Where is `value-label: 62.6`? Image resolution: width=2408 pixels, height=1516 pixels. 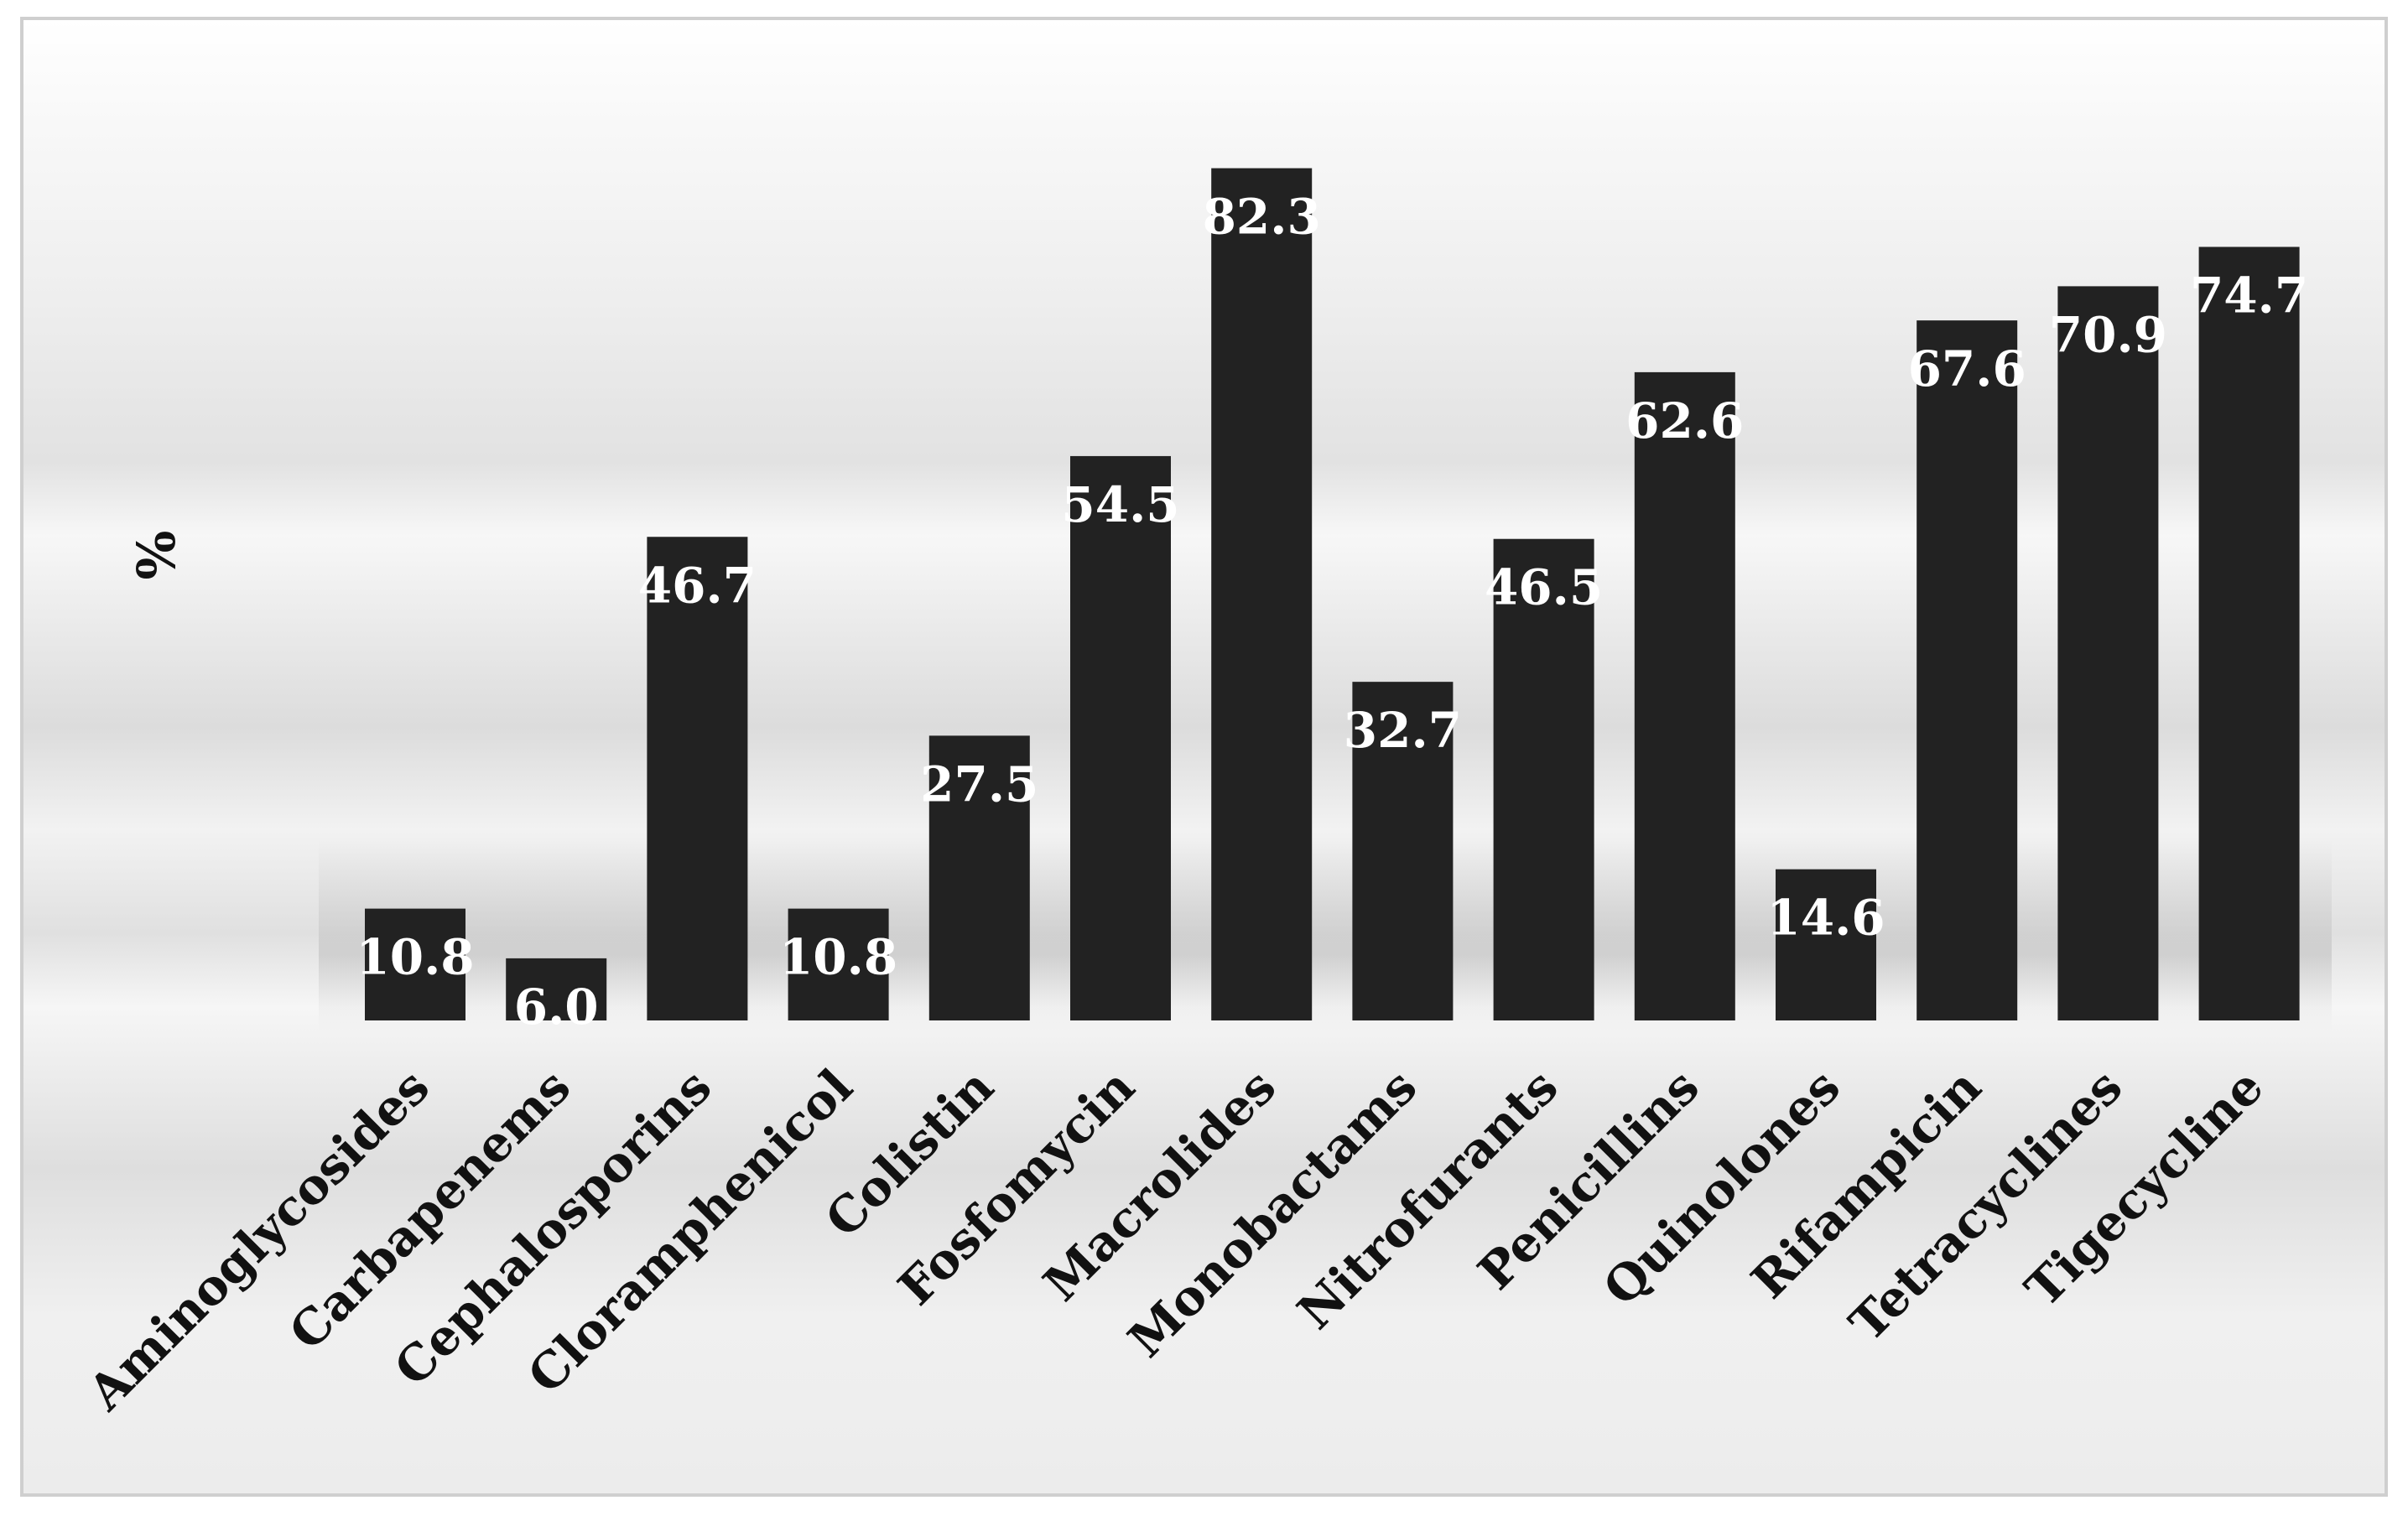
value-label: 62.6 is located at coordinates (1684, 420).